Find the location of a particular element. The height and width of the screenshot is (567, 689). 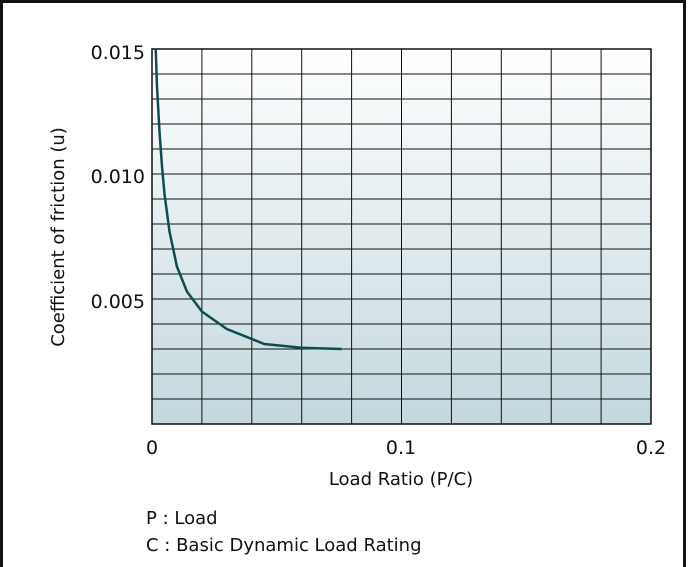

x-tick-label-0.1: 0.1 is located at coordinates (401, 448).